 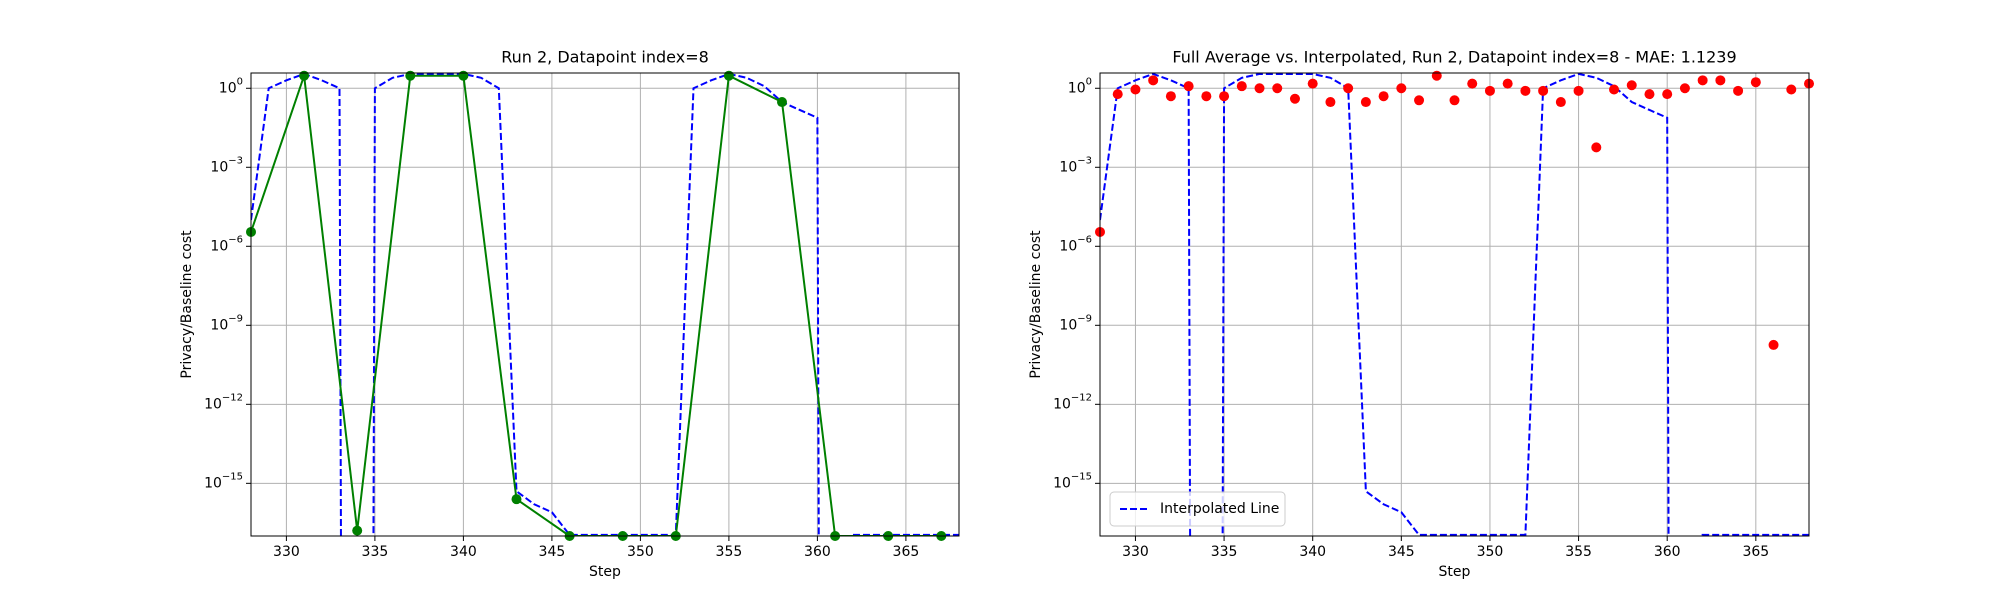 I want to click on tick-exponent: 0, so click(x=240, y=81).